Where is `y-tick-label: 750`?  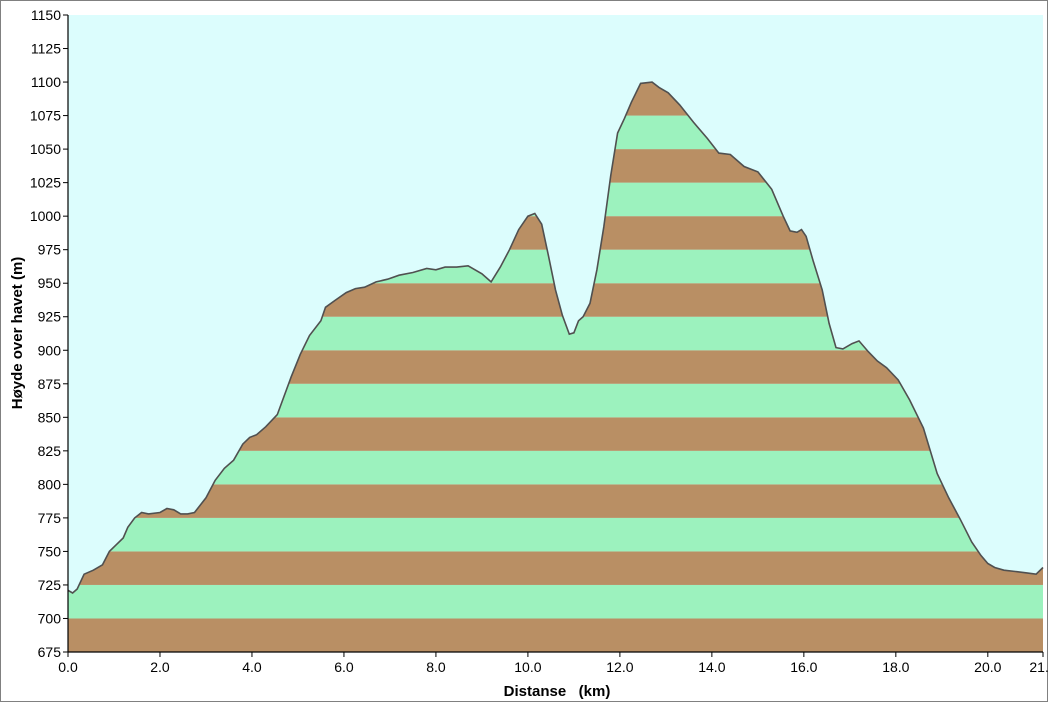 y-tick-label: 750 is located at coordinates (50, 551).